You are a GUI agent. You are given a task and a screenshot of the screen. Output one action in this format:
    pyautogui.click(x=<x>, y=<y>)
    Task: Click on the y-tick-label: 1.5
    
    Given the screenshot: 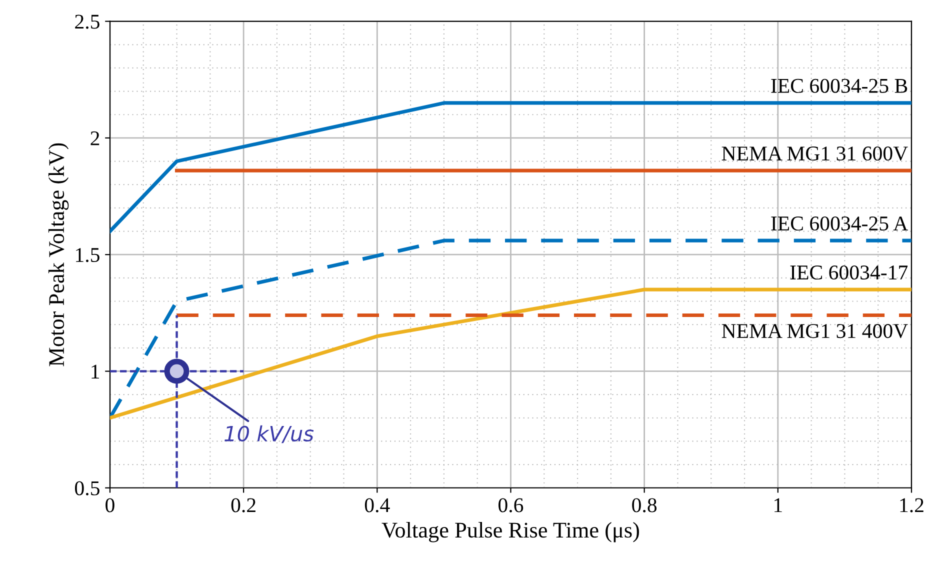 What is the action you would take?
    pyautogui.click(x=88, y=255)
    